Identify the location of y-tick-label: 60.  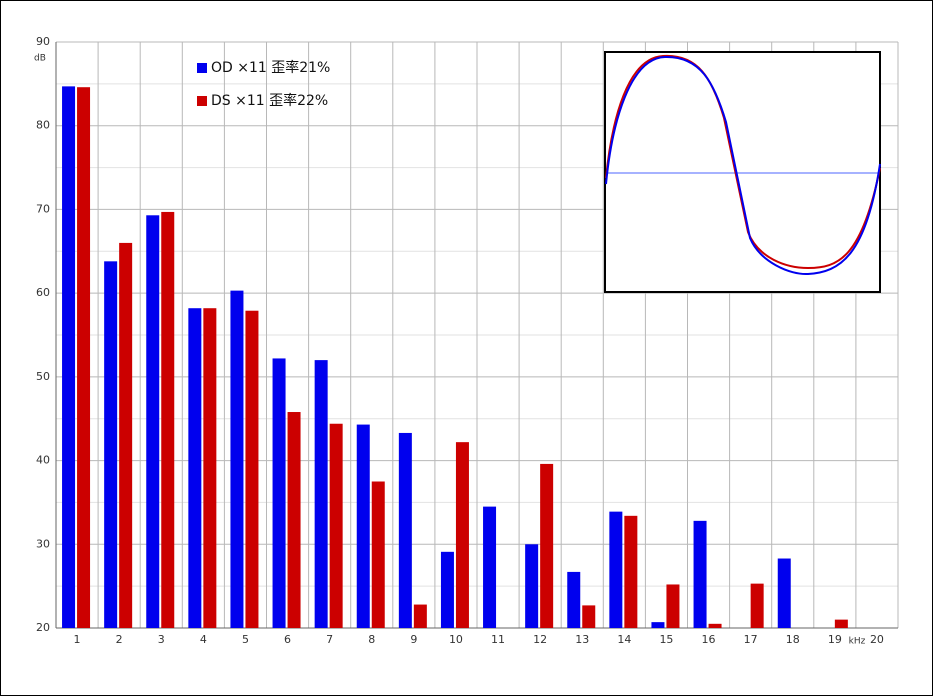
(43, 292).